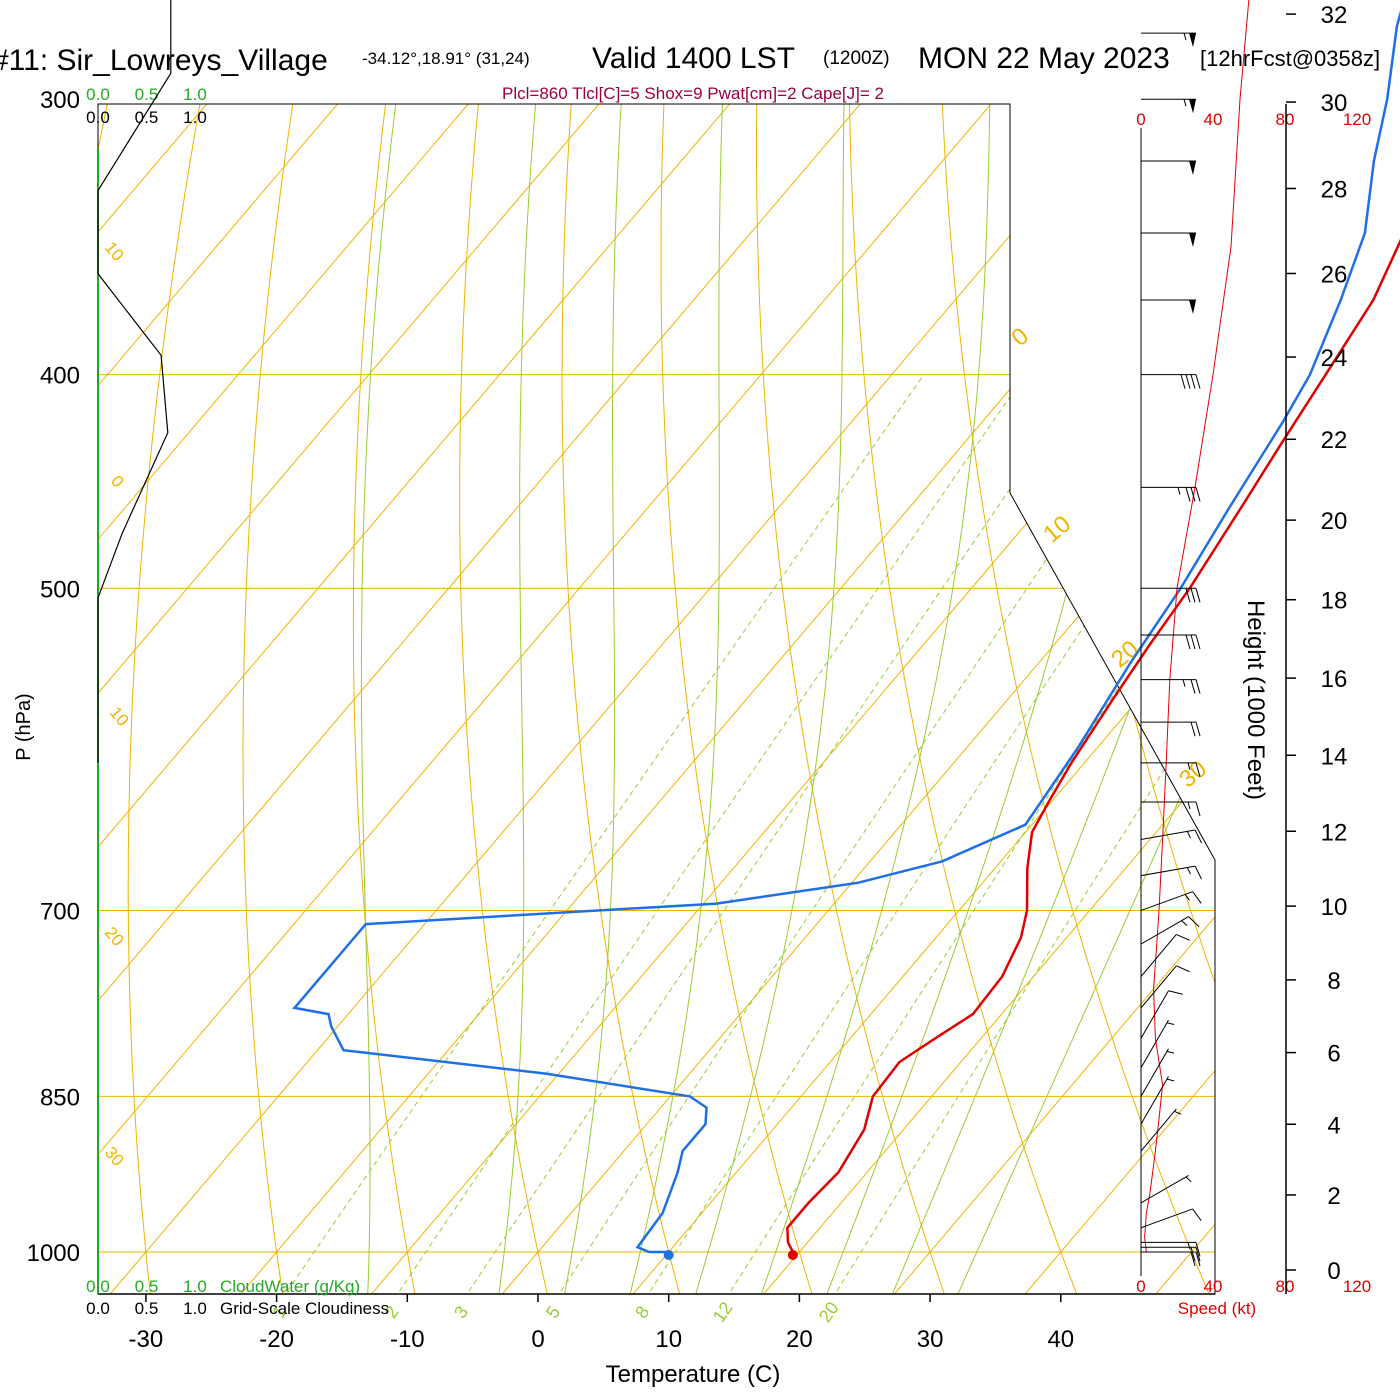  What do you see at coordinates (1334, 601) in the screenshot?
I see `height-tick-label: 18` at bounding box center [1334, 601].